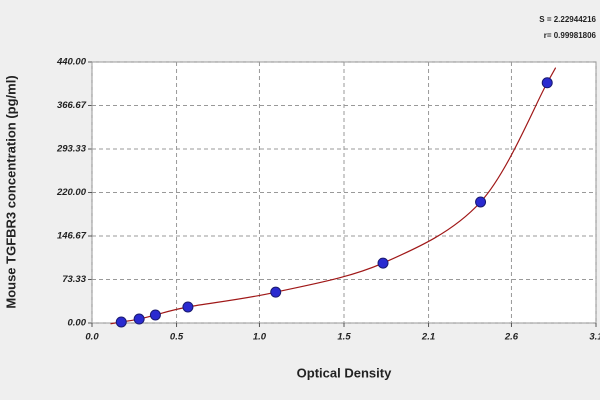  What do you see at coordinates (570, 35) in the screenshot?
I see `annotation: r= 0.99981806` at bounding box center [570, 35].